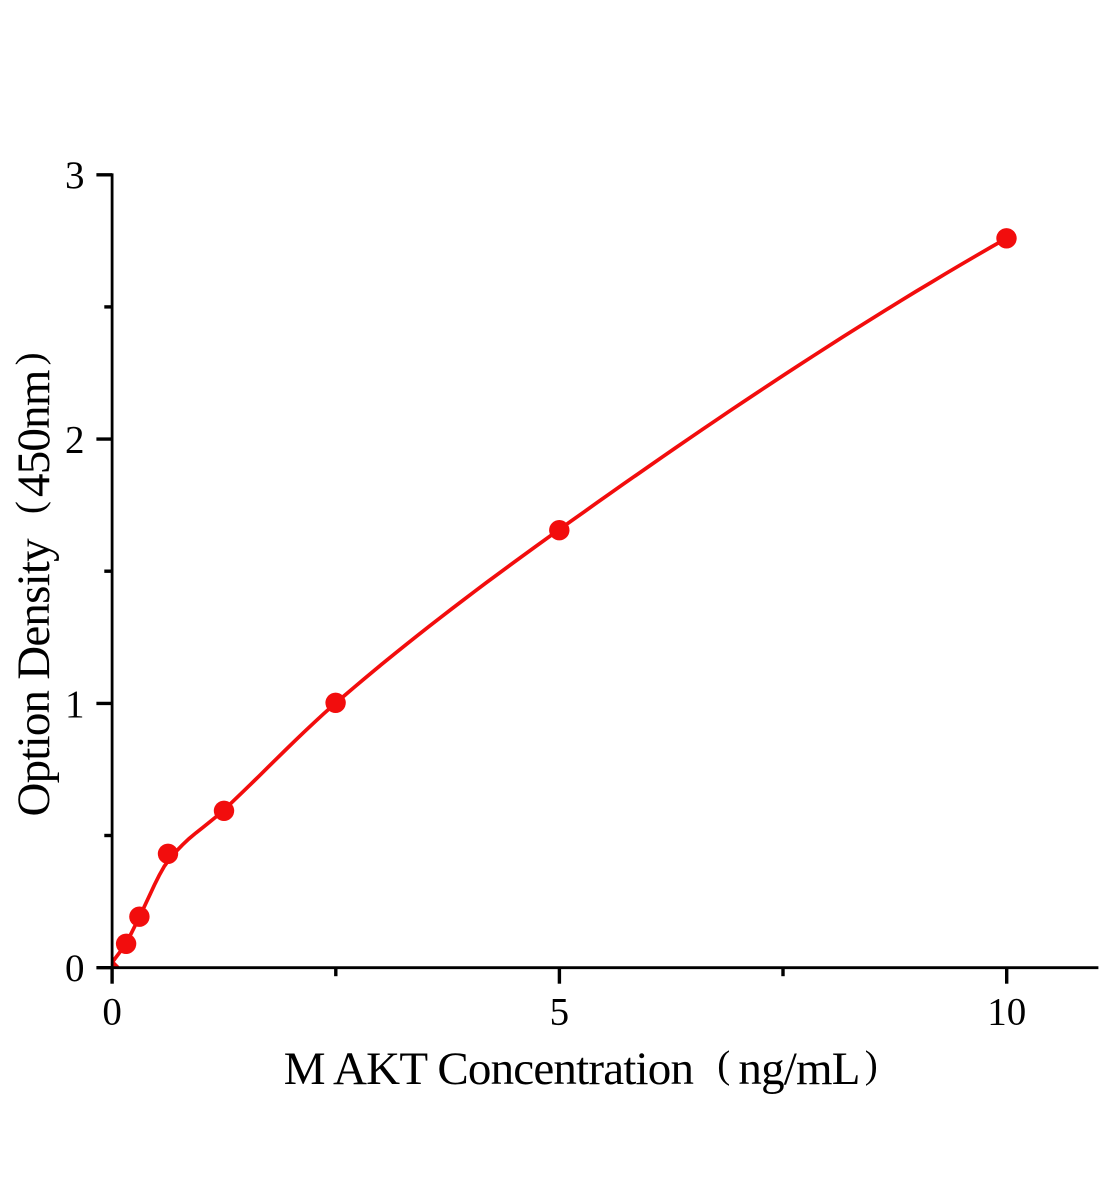 Image resolution: width=1104 pixels, height=1200 pixels. I want to click on svg-text: 1, so click(75, 704).